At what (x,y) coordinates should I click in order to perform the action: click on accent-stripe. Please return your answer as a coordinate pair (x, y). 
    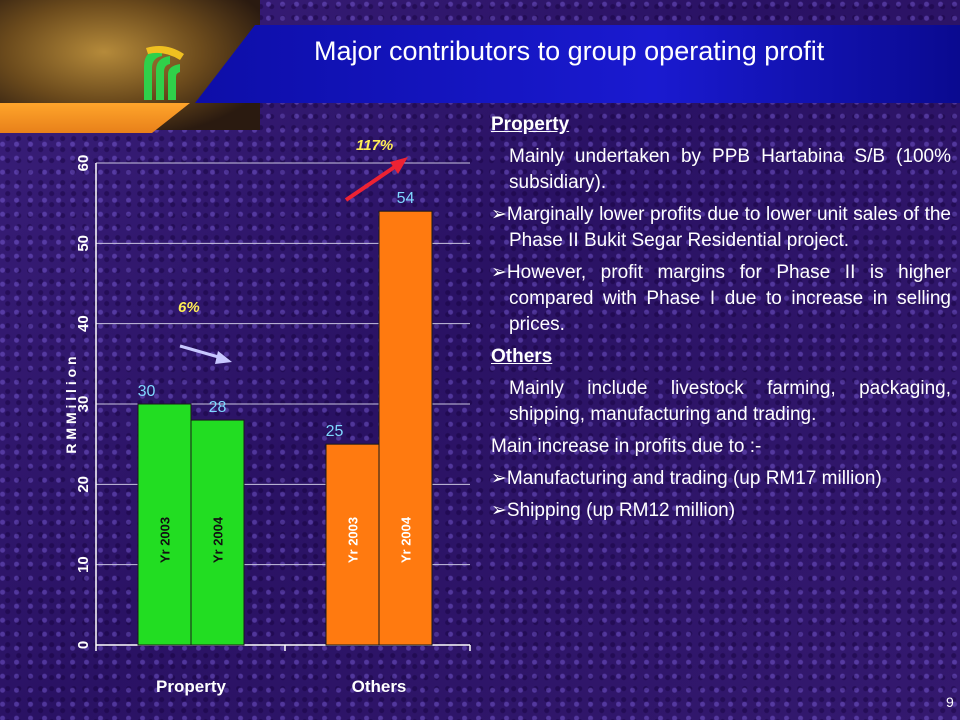
    Looking at the image, I should click on (95, 118).